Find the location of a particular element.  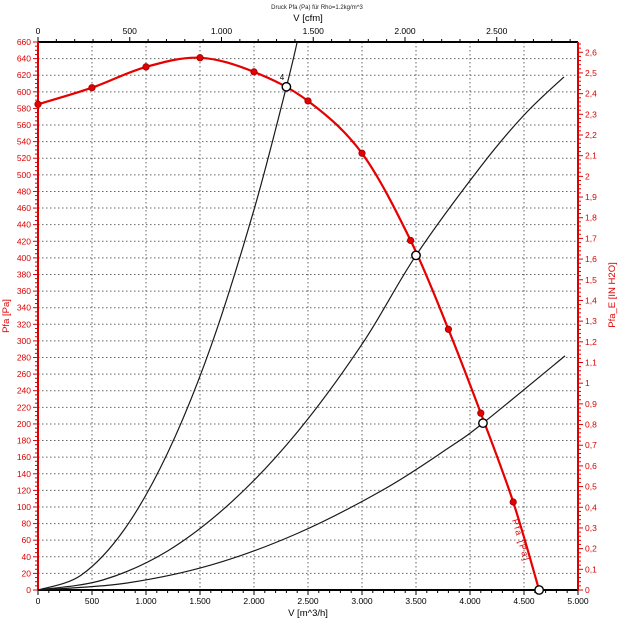

left-axis-tick-label: 320 is located at coordinates (24, 324).